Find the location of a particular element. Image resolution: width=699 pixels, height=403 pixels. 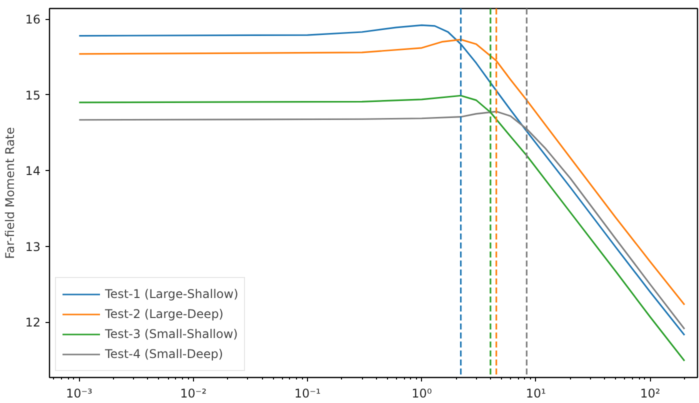

x-tick-label: 10⁻¹ is located at coordinates (307, 393).